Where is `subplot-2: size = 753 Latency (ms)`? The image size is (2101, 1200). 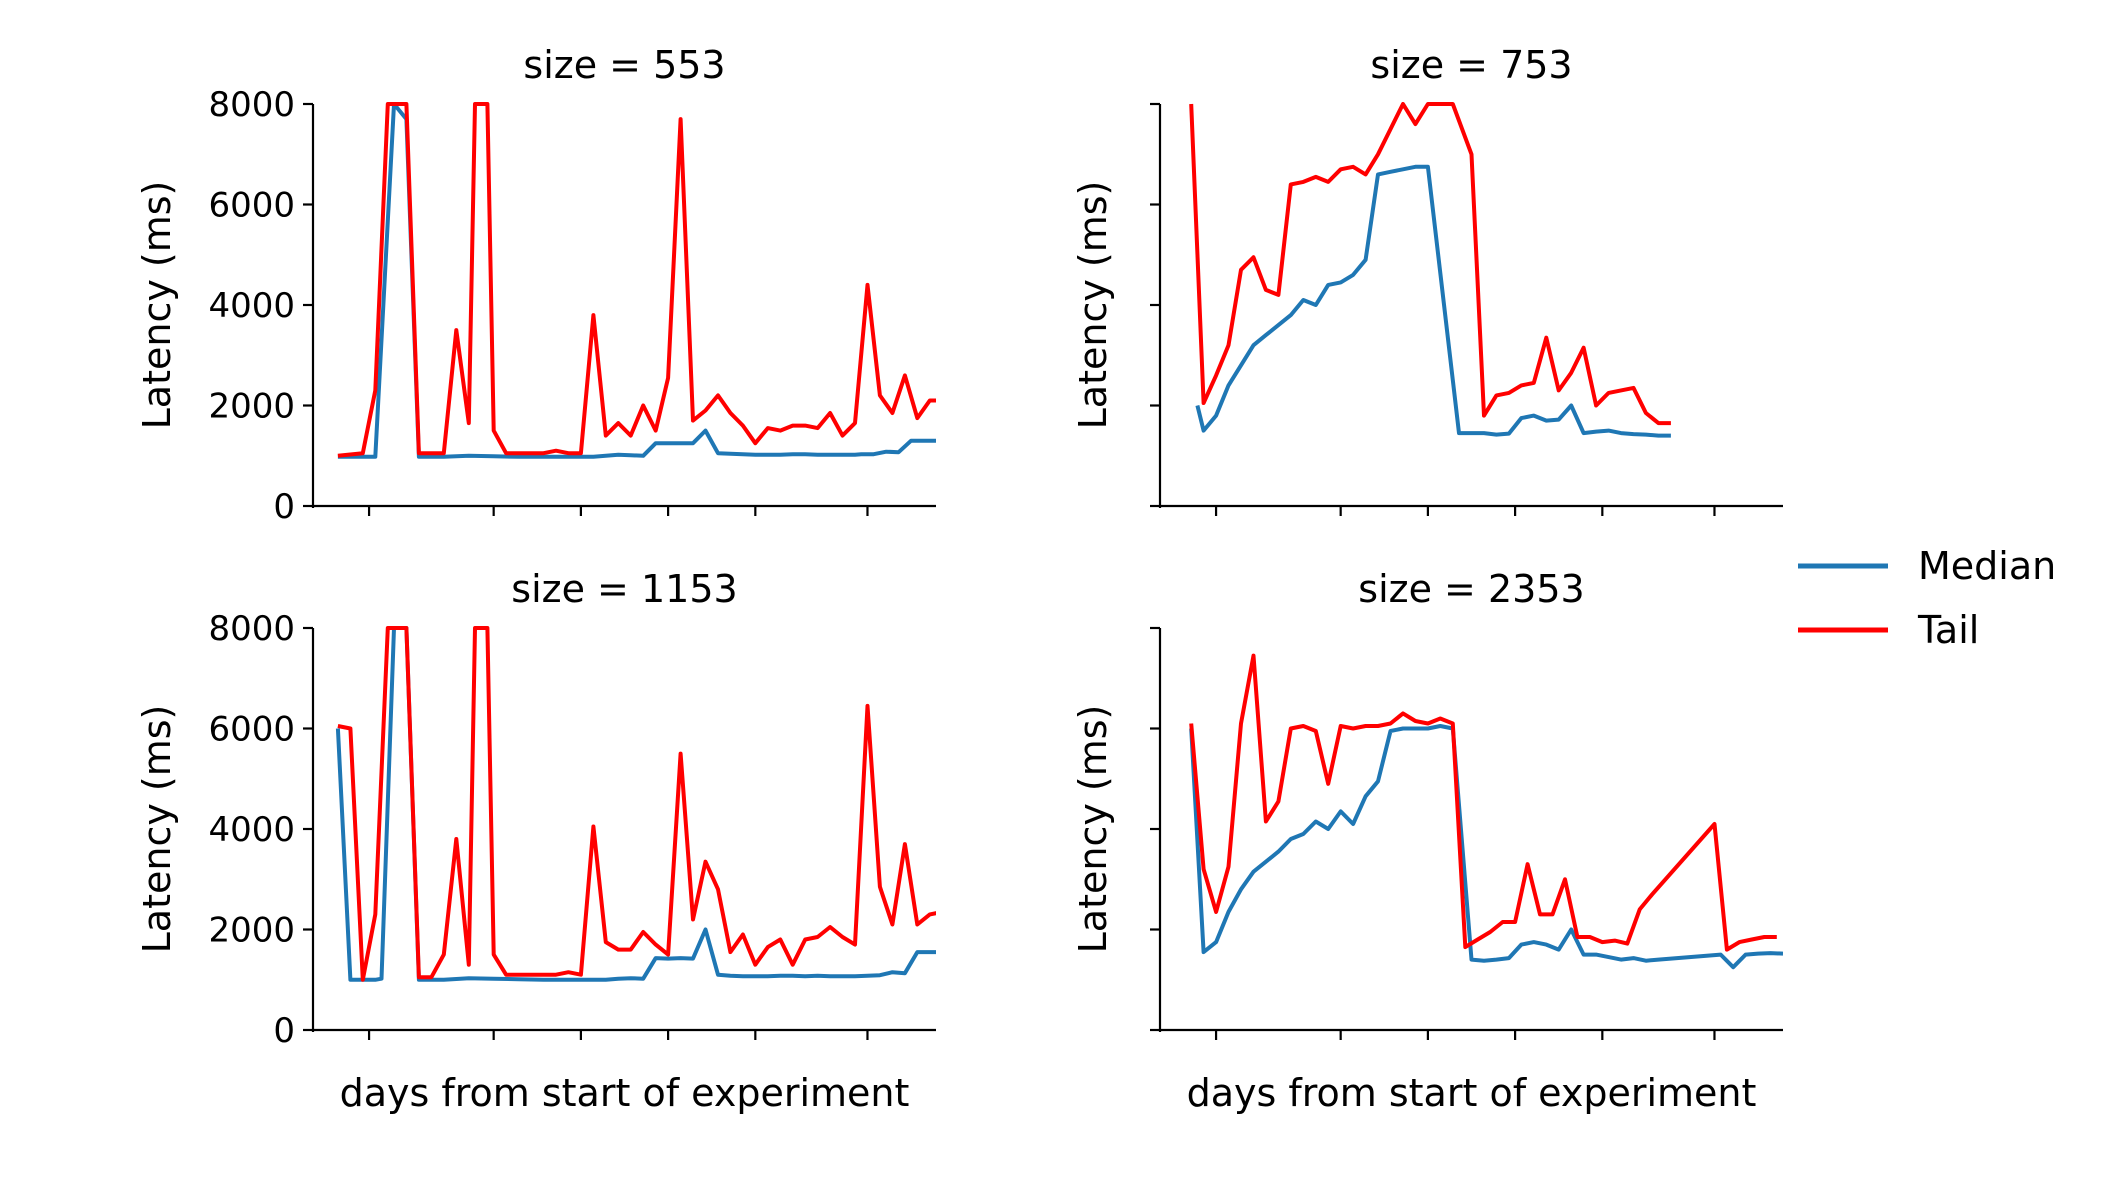
subplot-2: size = 753 Latency (ms) is located at coordinates (1427, 279).